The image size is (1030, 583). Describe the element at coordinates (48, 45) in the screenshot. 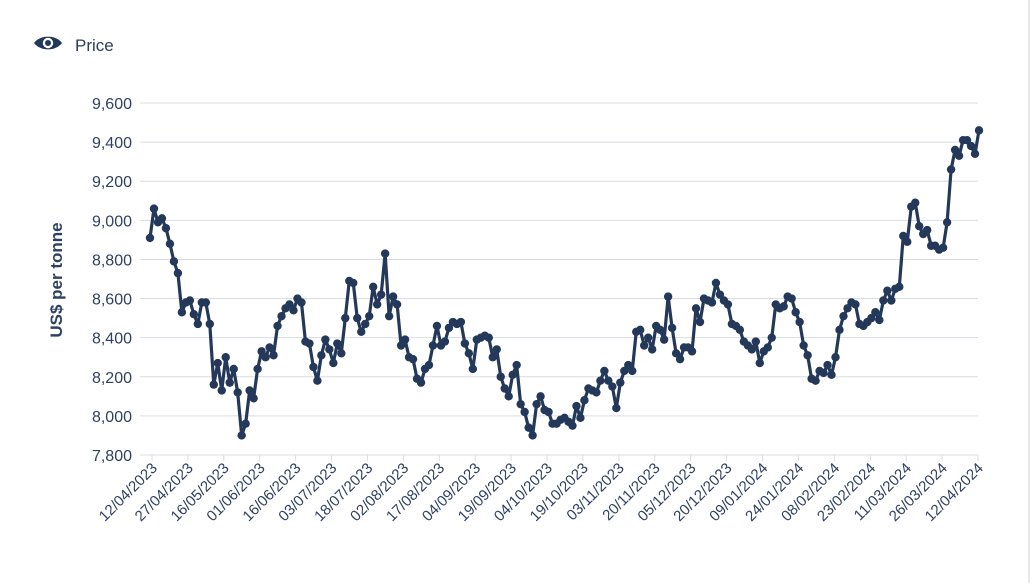

I see `eye-icon` at that location.